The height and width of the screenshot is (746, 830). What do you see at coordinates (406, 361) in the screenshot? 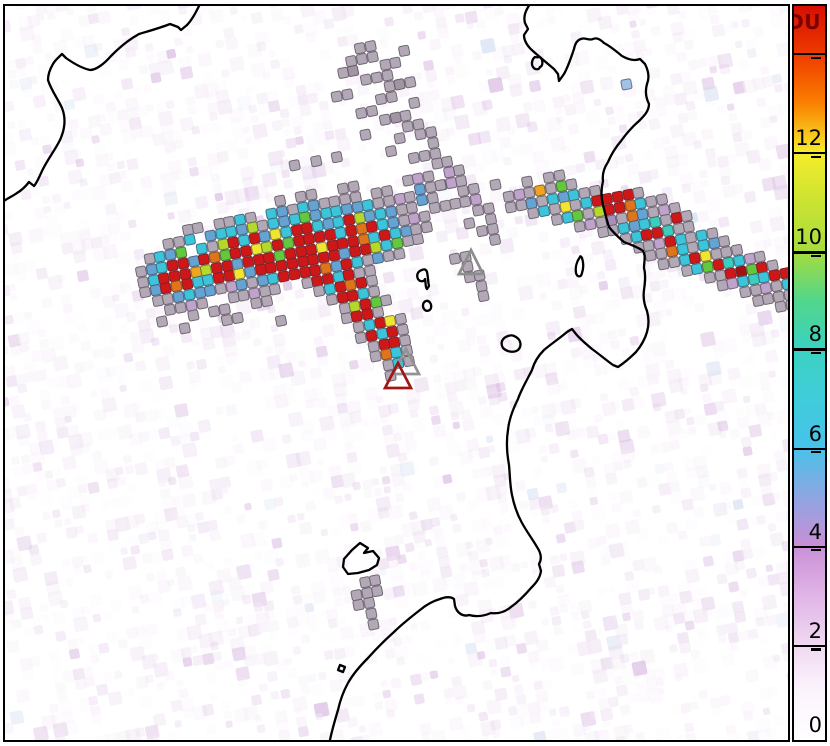
I see `volcano-marker-gray-south` at bounding box center [406, 361].